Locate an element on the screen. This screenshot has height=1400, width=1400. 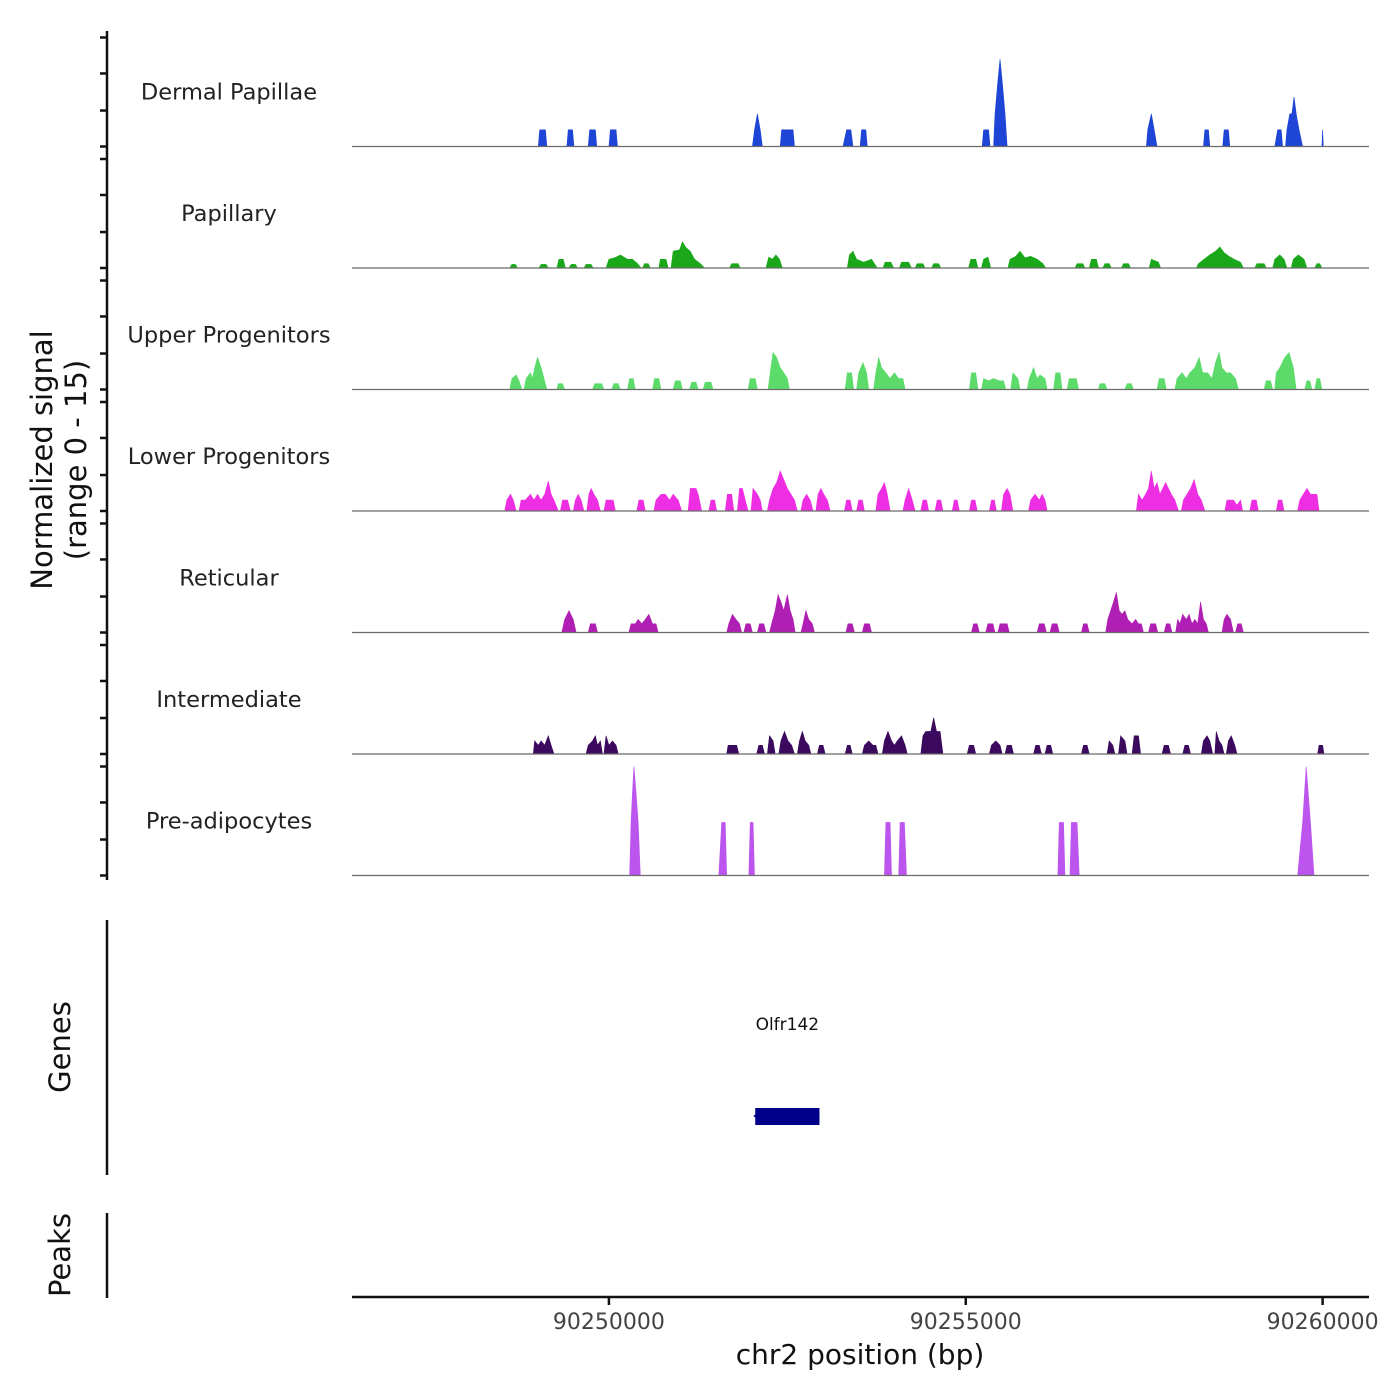
x-tick-label: 90255000 is located at coordinates (966, 1322).